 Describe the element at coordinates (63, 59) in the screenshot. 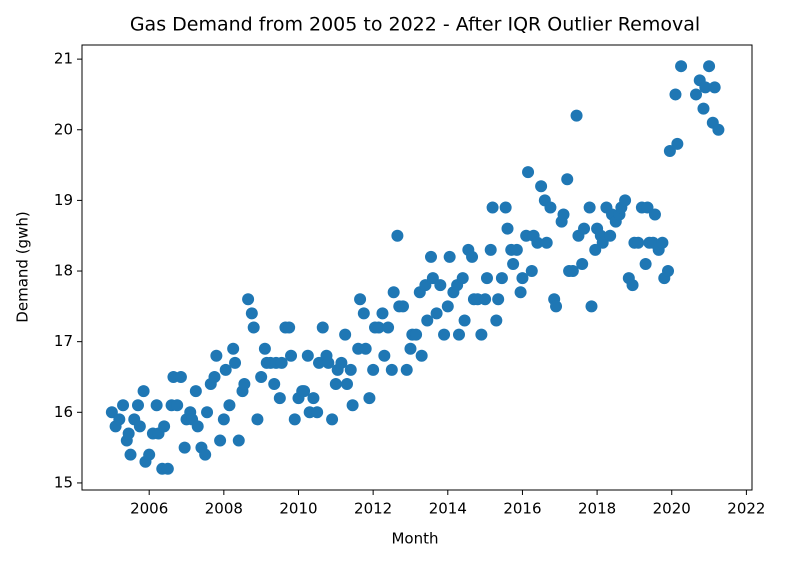

I see `y-tick-label: 21` at that location.